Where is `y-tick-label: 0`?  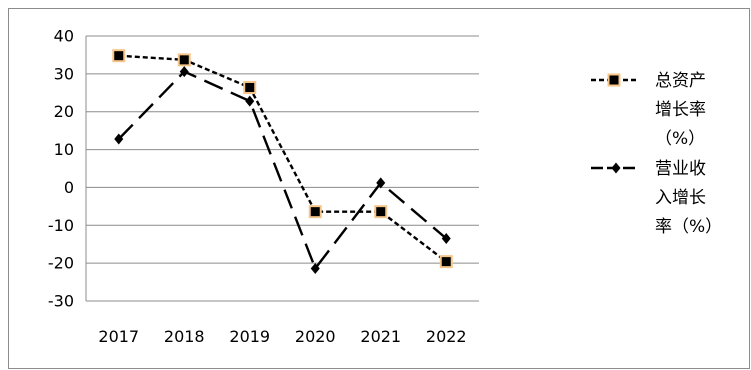 y-tick-label: 0 is located at coordinates (69, 187).